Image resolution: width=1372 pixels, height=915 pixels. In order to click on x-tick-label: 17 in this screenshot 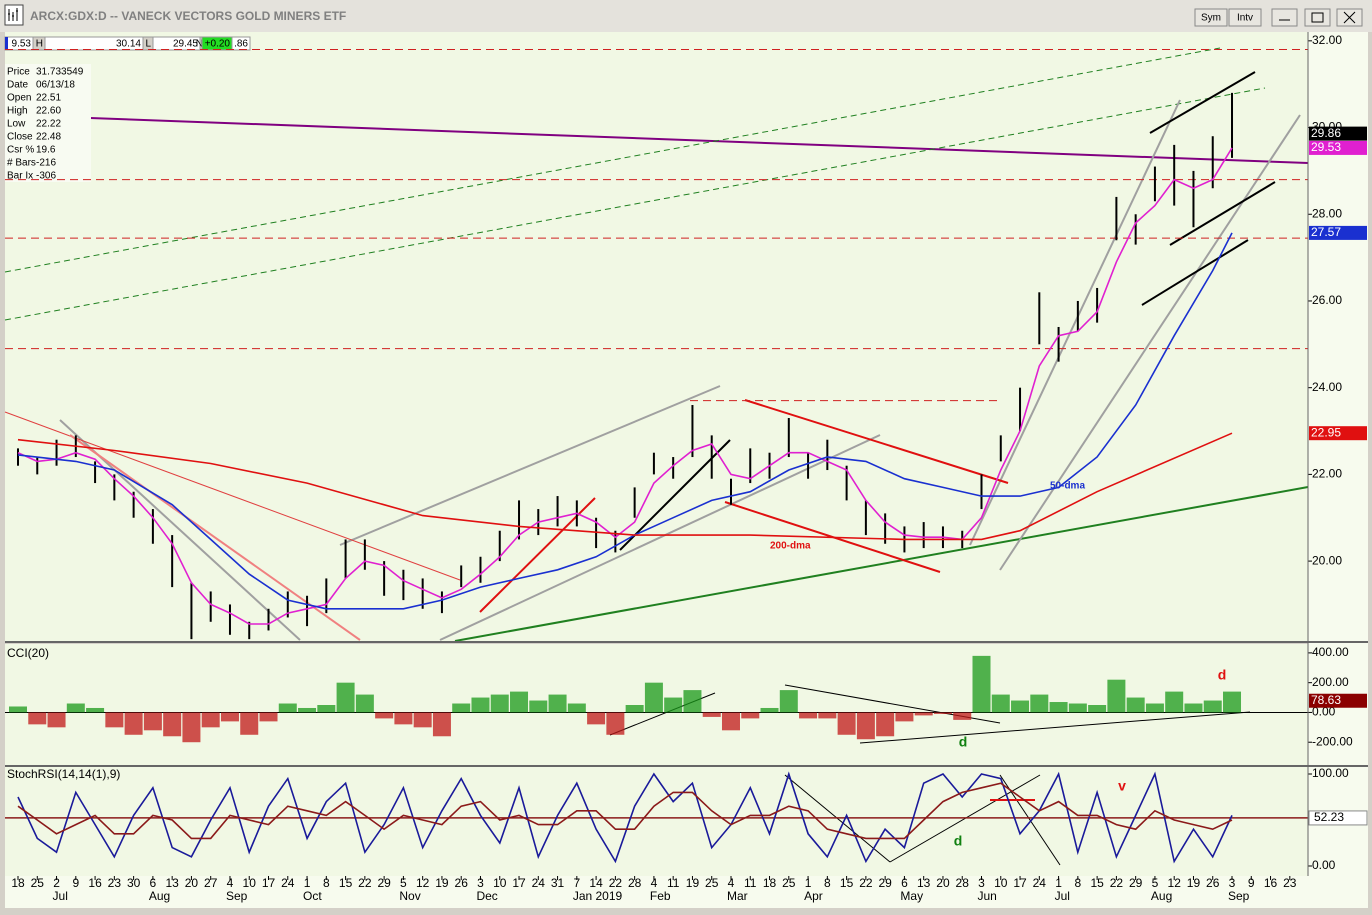, I will do `click(519, 883)`.